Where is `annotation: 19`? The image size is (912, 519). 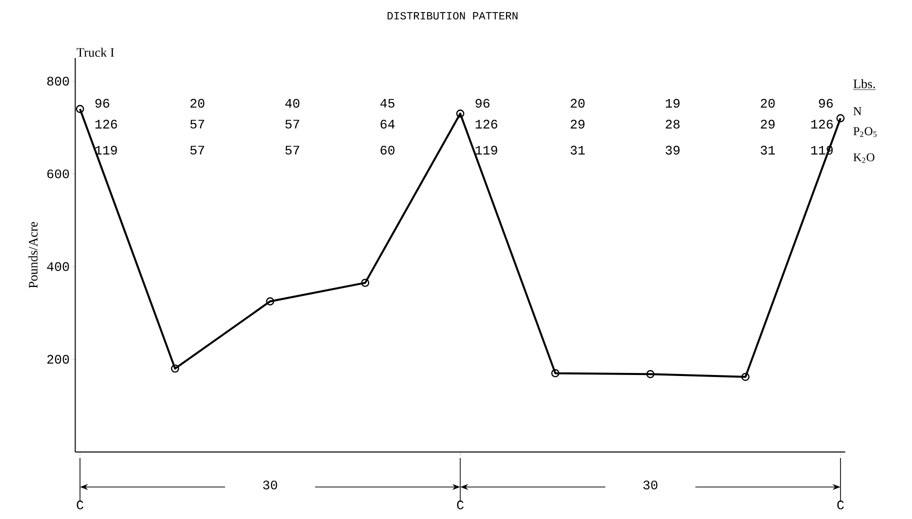
annotation: 19 is located at coordinates (673, 103).